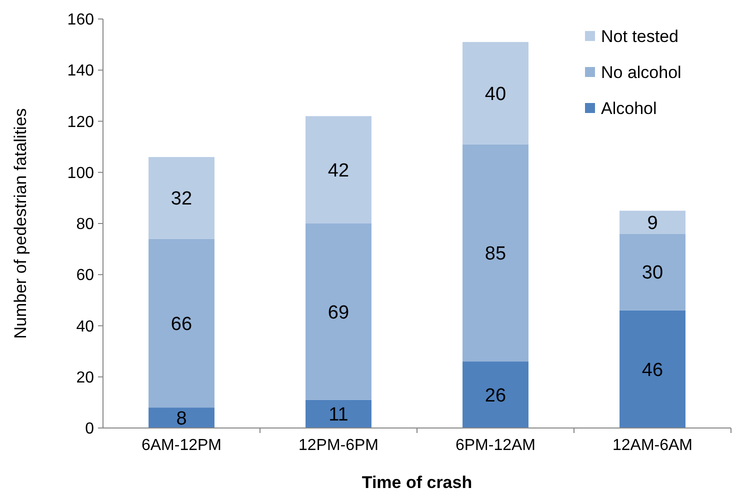 The width and height of the screenshot is (739, 500). I want to click on data-label: 30, so click(653, 273).